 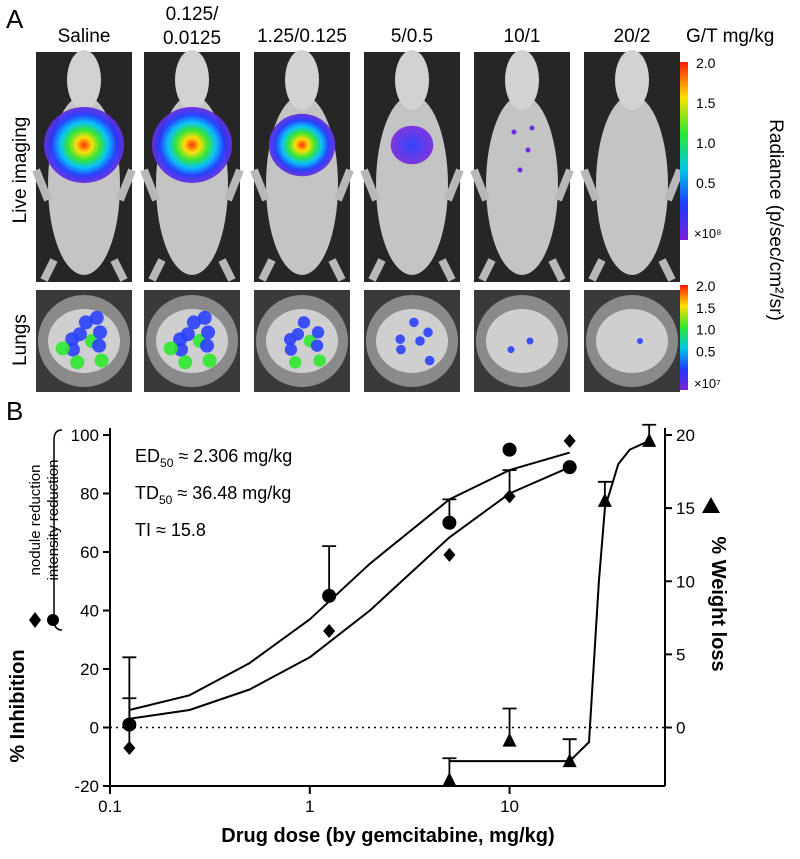 I want to click on colorbar, so click(x=684, y=337).